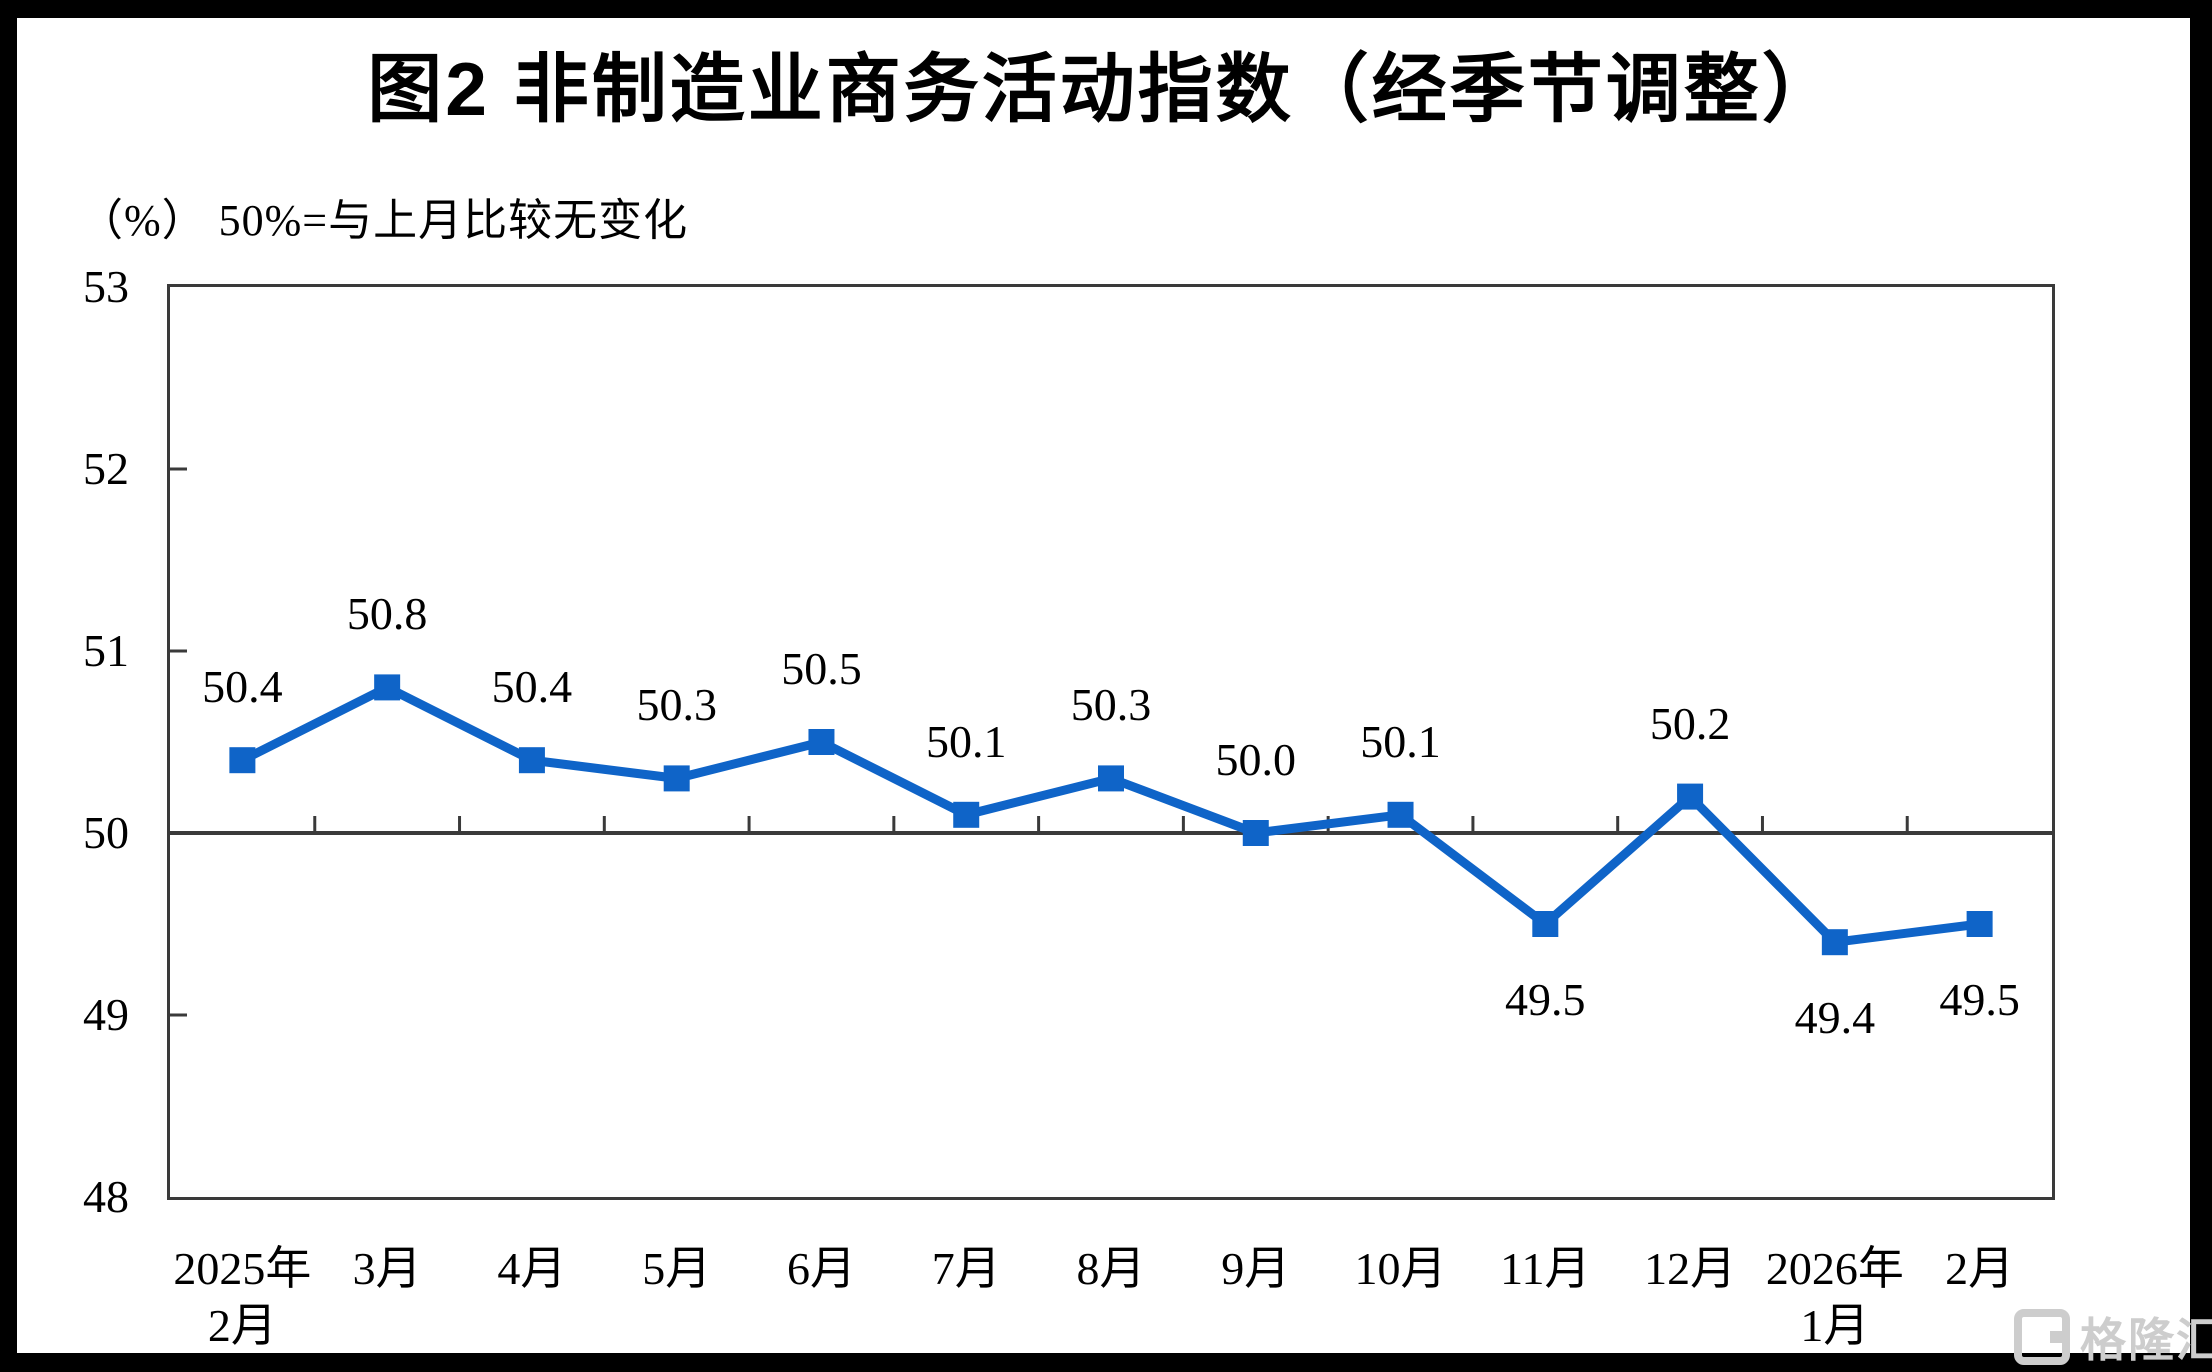  I want to click on x-axis-label-line: 7月, so click(966, 1268).